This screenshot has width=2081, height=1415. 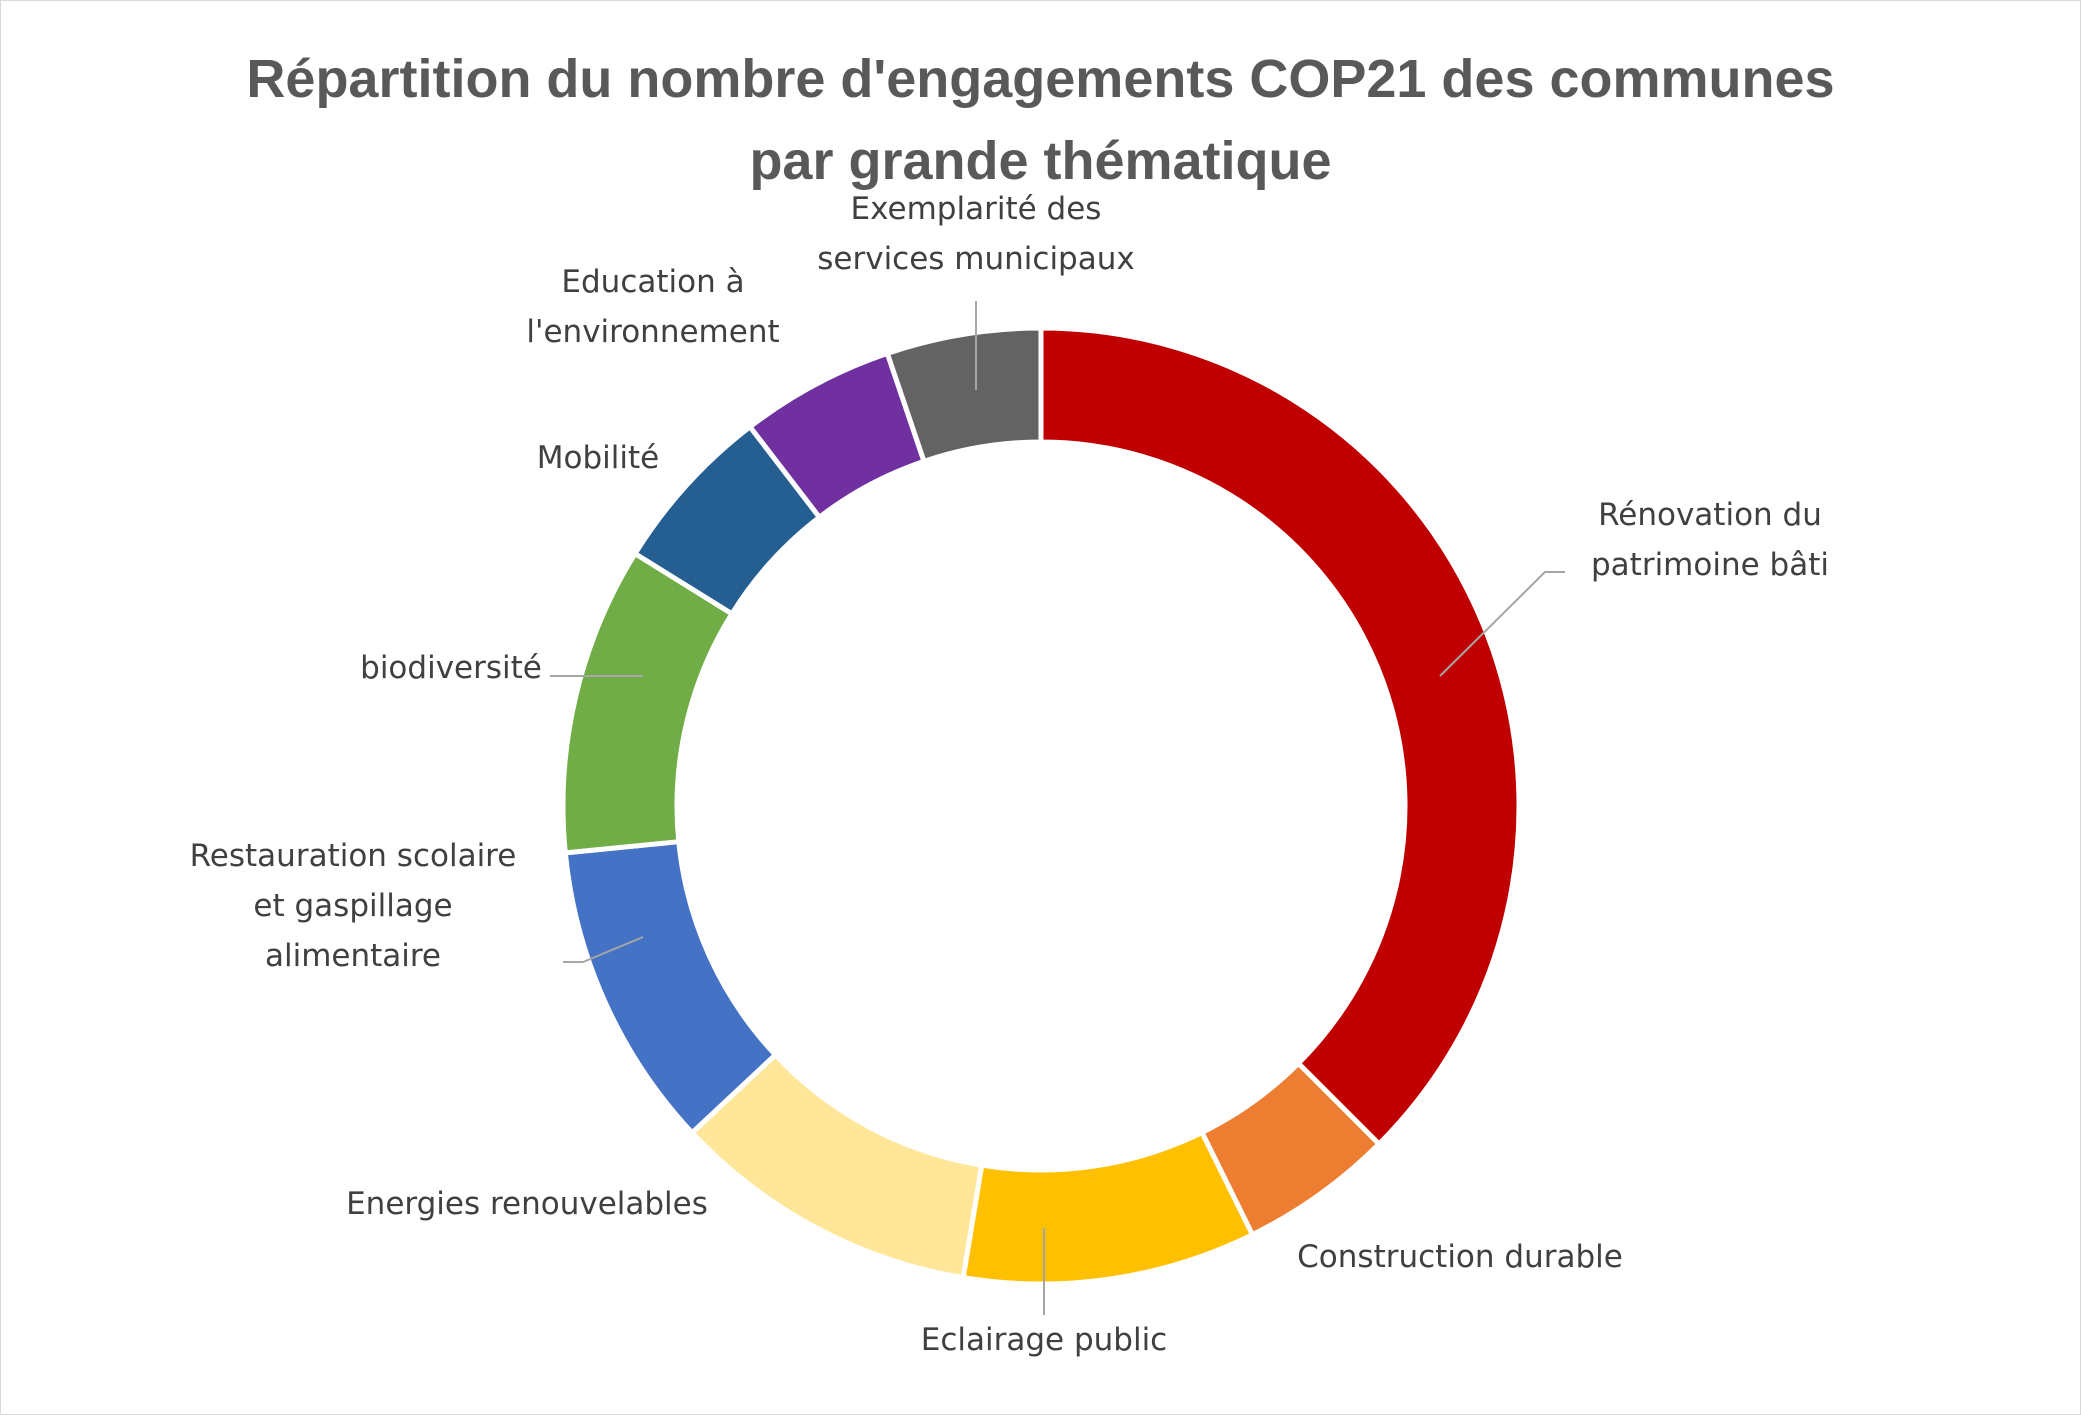 What do you see at coordinates (652, 332) in the screenshot?
I see `category-label-8-line-2: l'environnement` at bounding box center [652, 332].